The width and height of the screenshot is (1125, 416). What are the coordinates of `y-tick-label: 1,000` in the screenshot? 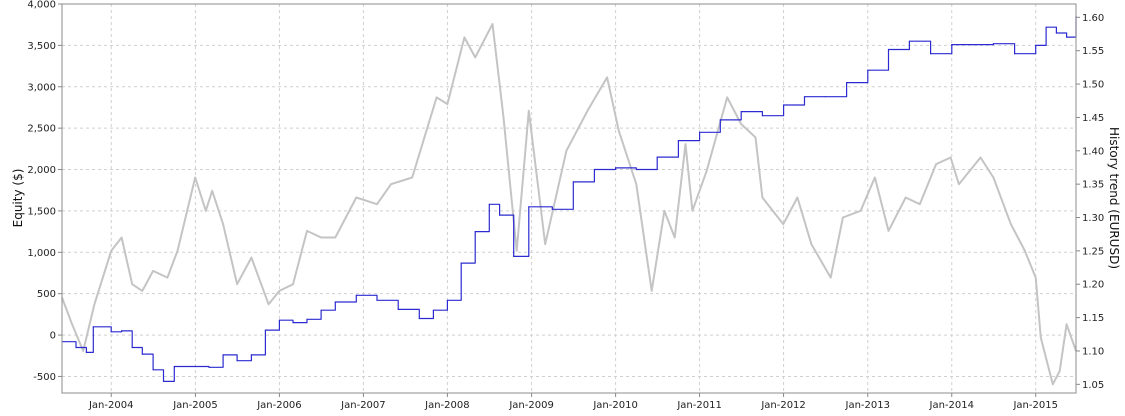 It's located at (41, 253).